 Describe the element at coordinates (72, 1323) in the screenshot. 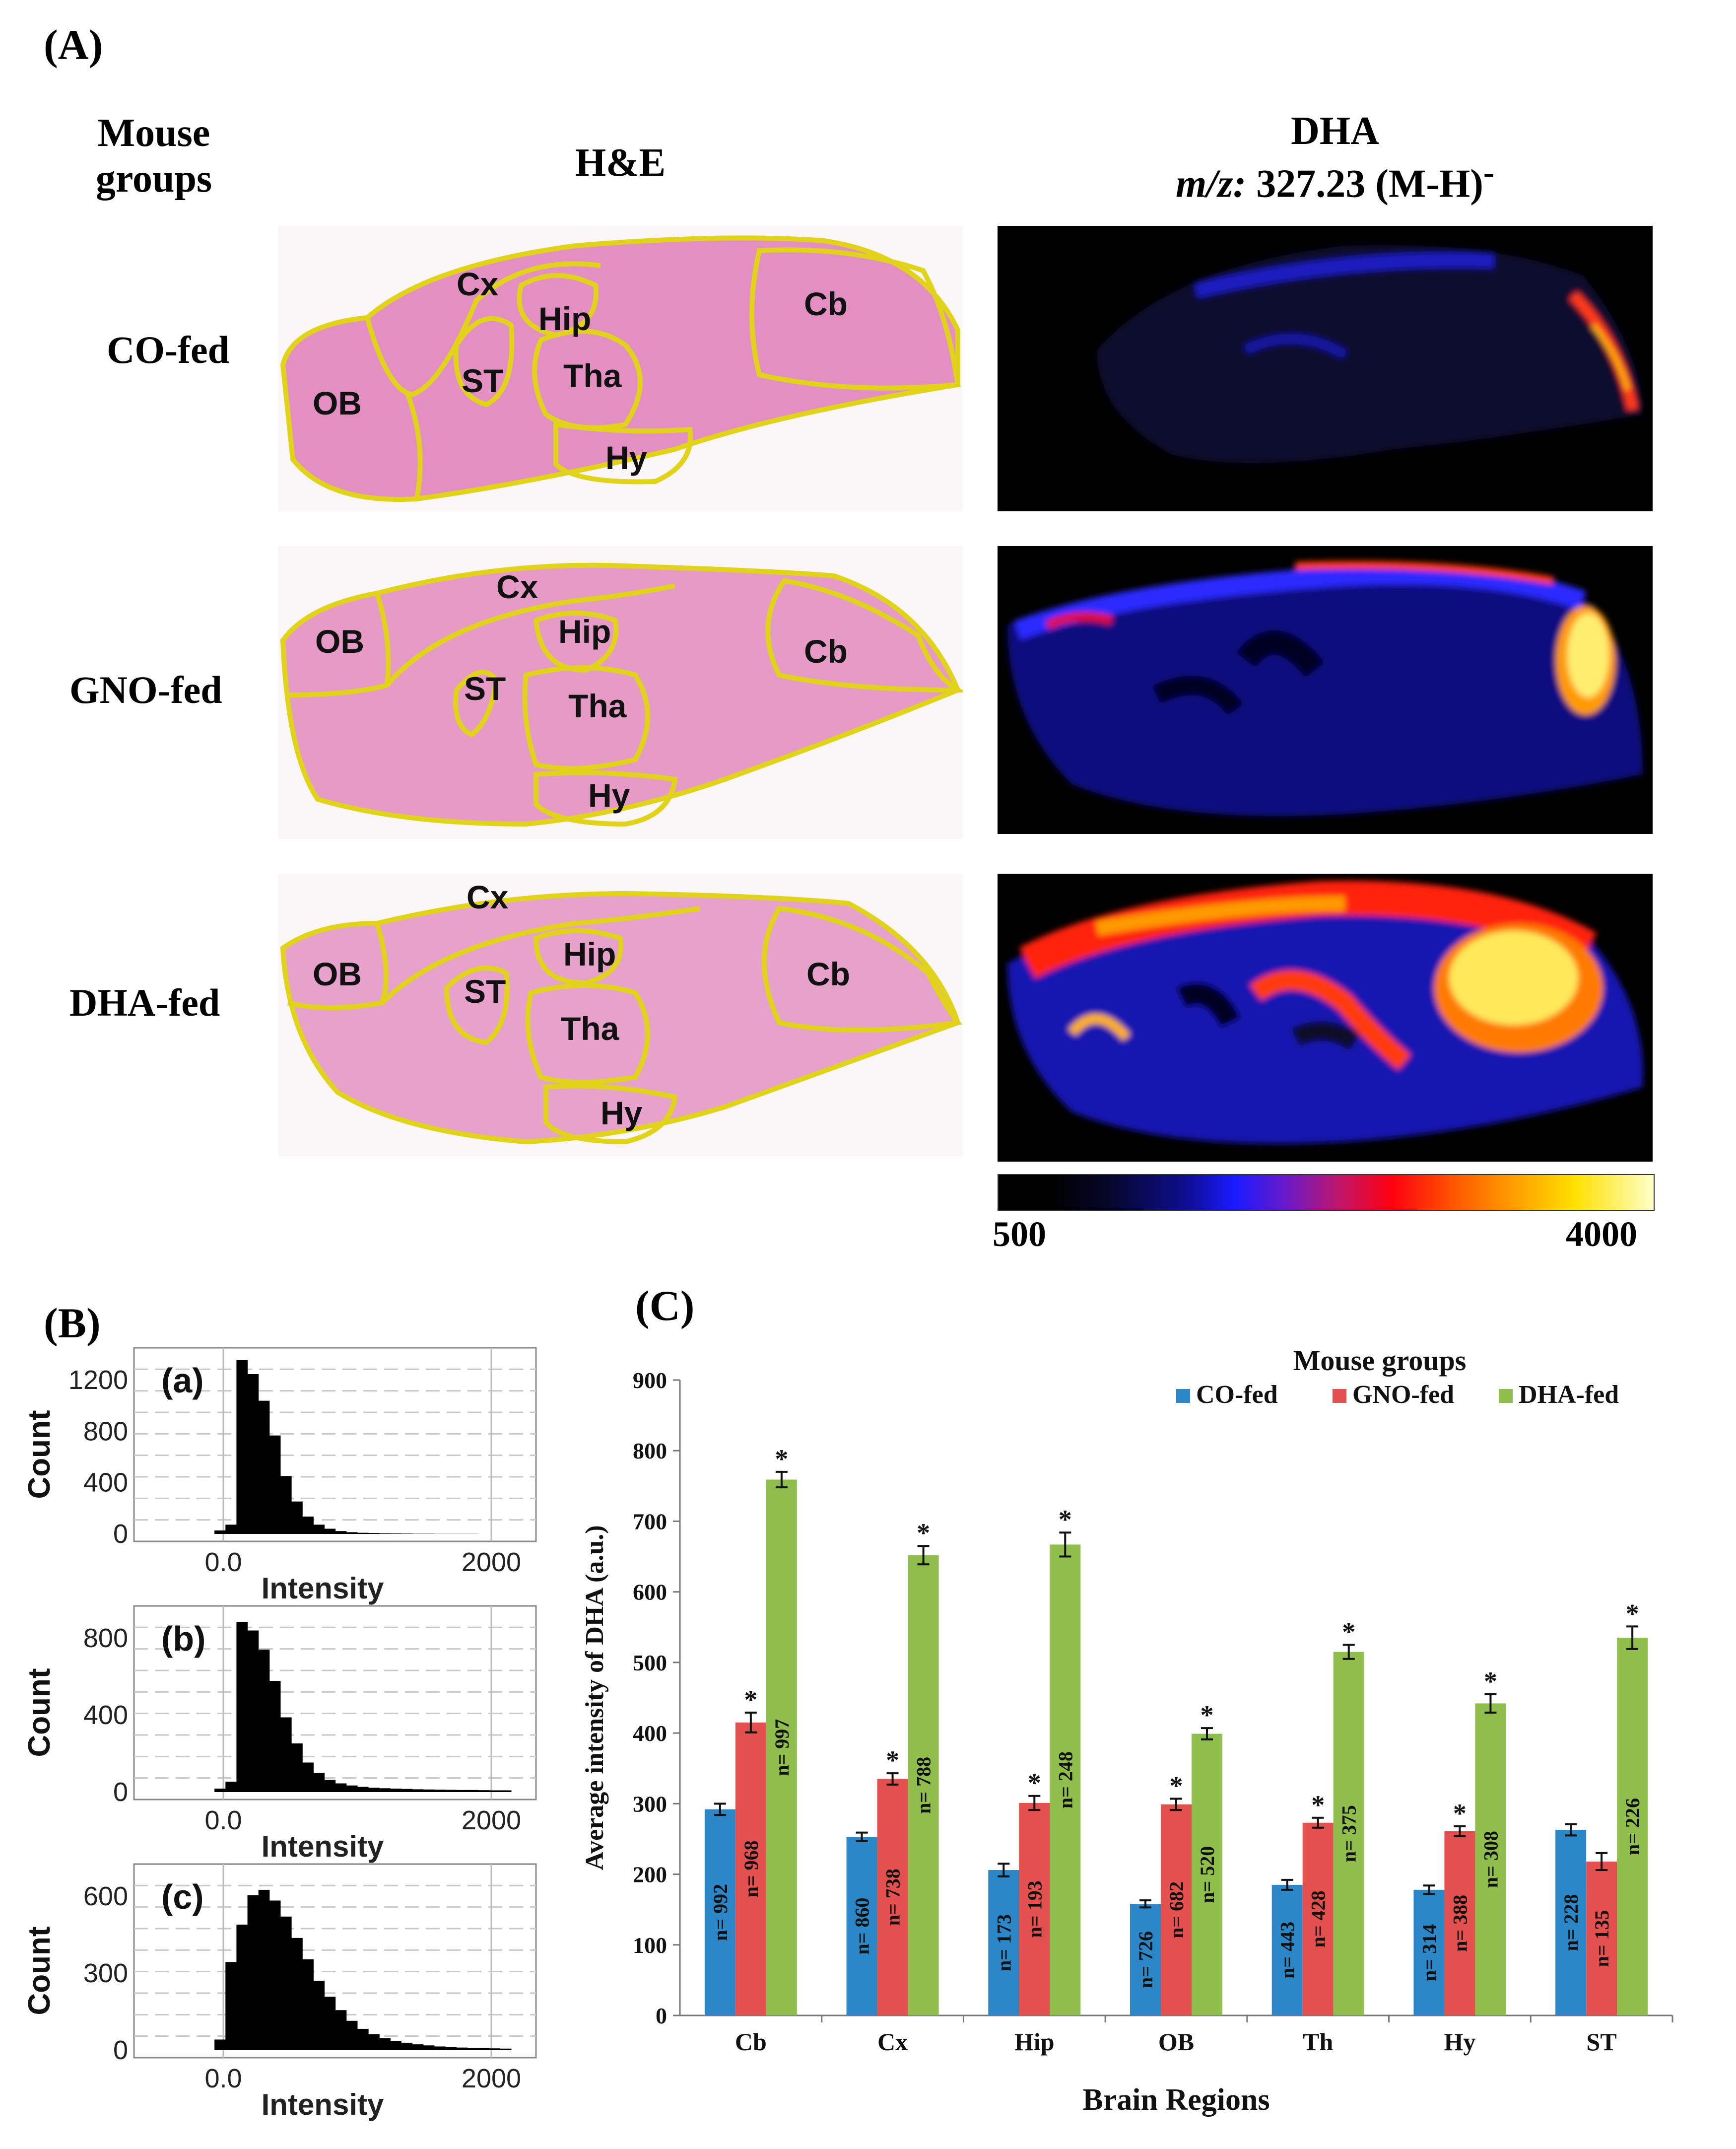

I see `panel-b-label: (B)` at that location.